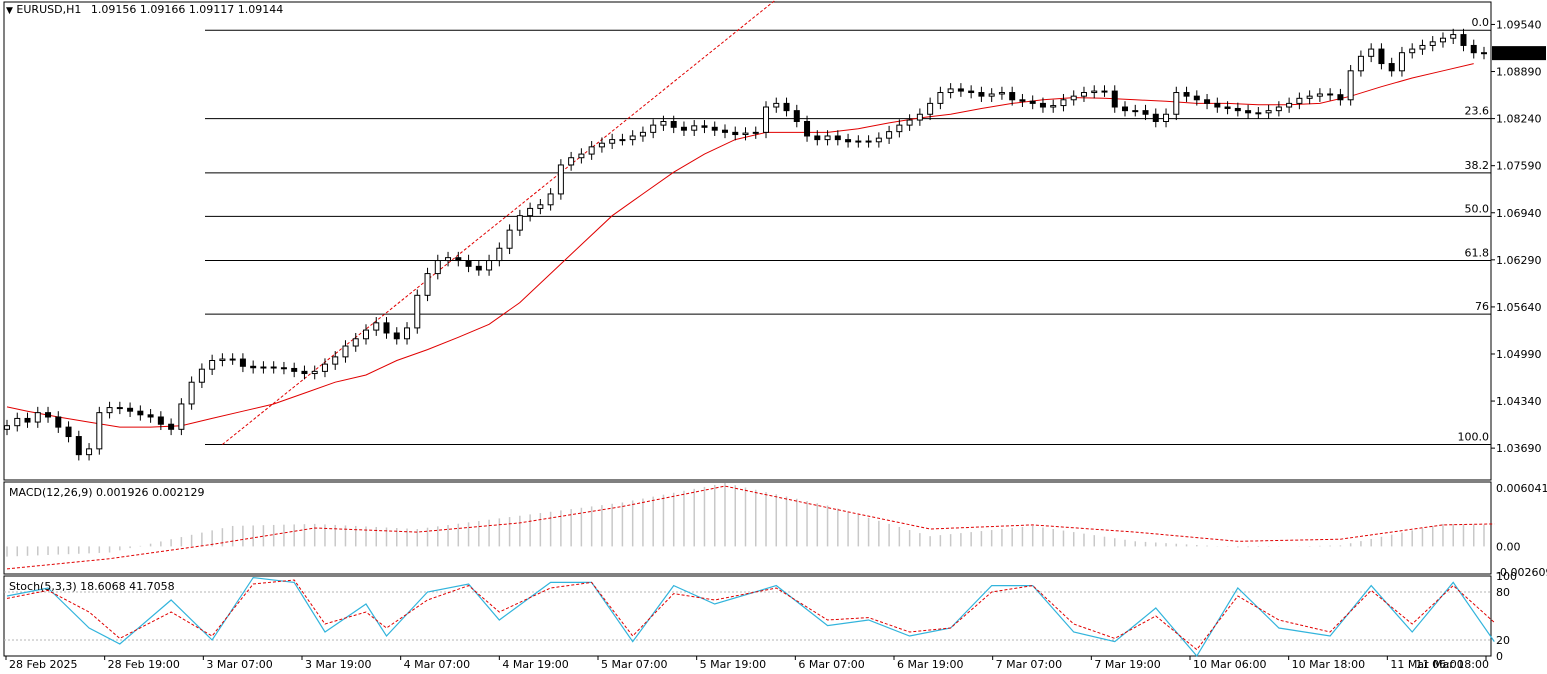 This screenshot has height=674, width=1547. Describe the element at coordinates (733, 664) in the screenshot. I see `time-tick-label: 5 Mar 19:00` at that location.